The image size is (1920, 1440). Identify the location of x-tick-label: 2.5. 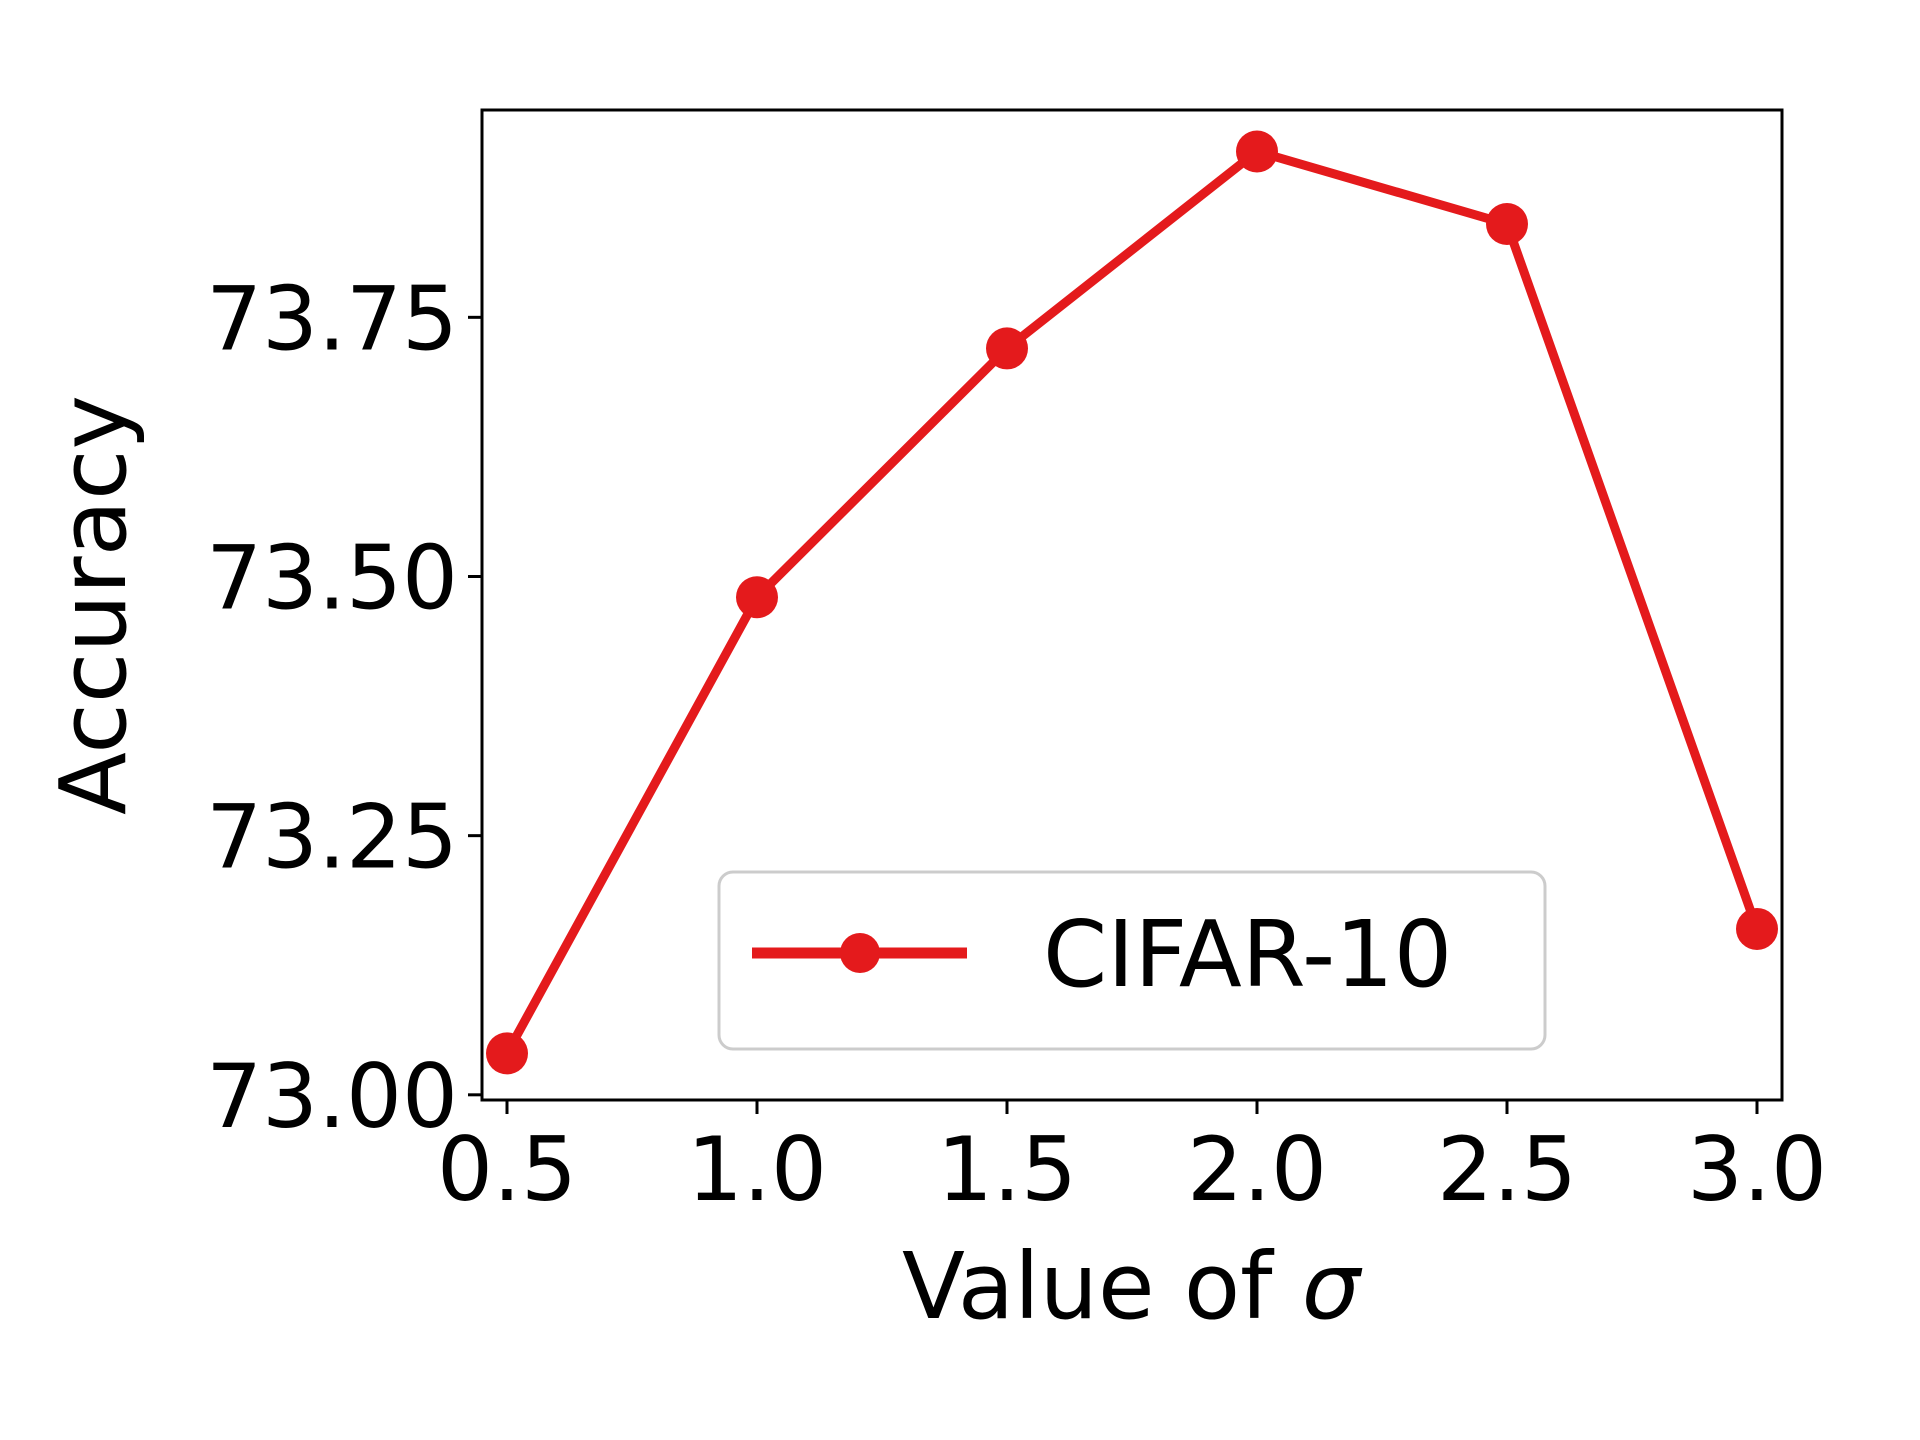
(1507, 1169).